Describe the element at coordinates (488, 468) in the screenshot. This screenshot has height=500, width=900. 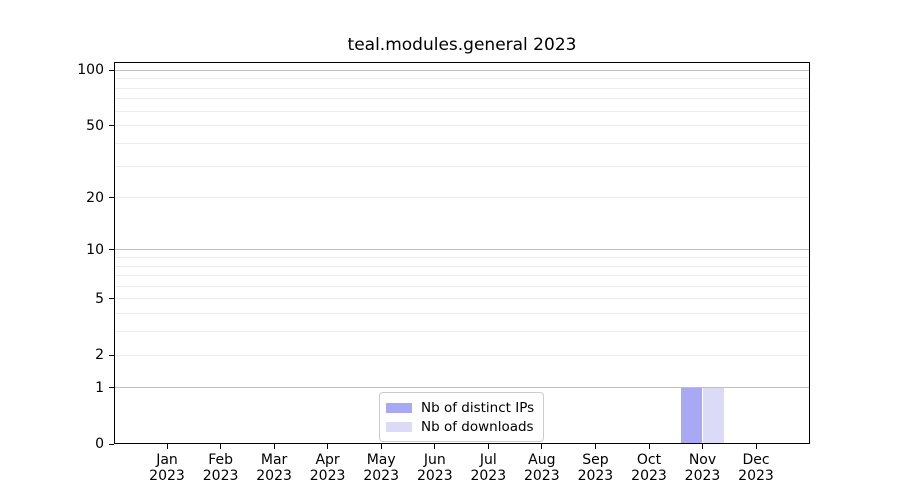
I see `x-tick-label: Jul 2023` at that location.